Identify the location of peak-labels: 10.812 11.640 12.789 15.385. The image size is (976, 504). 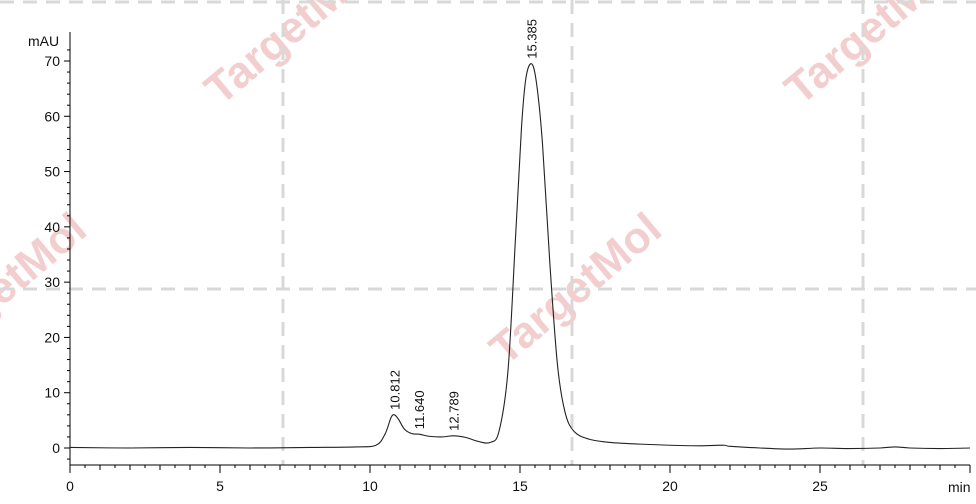
(463, 225).